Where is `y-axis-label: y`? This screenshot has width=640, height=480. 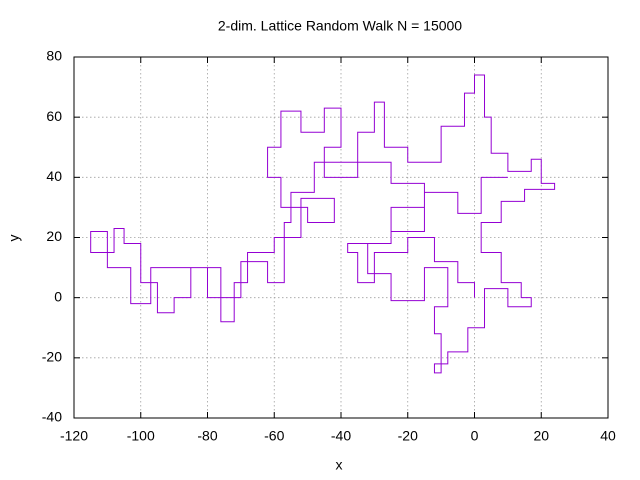 y-axis-label: y is located at coordinates (14, 238).